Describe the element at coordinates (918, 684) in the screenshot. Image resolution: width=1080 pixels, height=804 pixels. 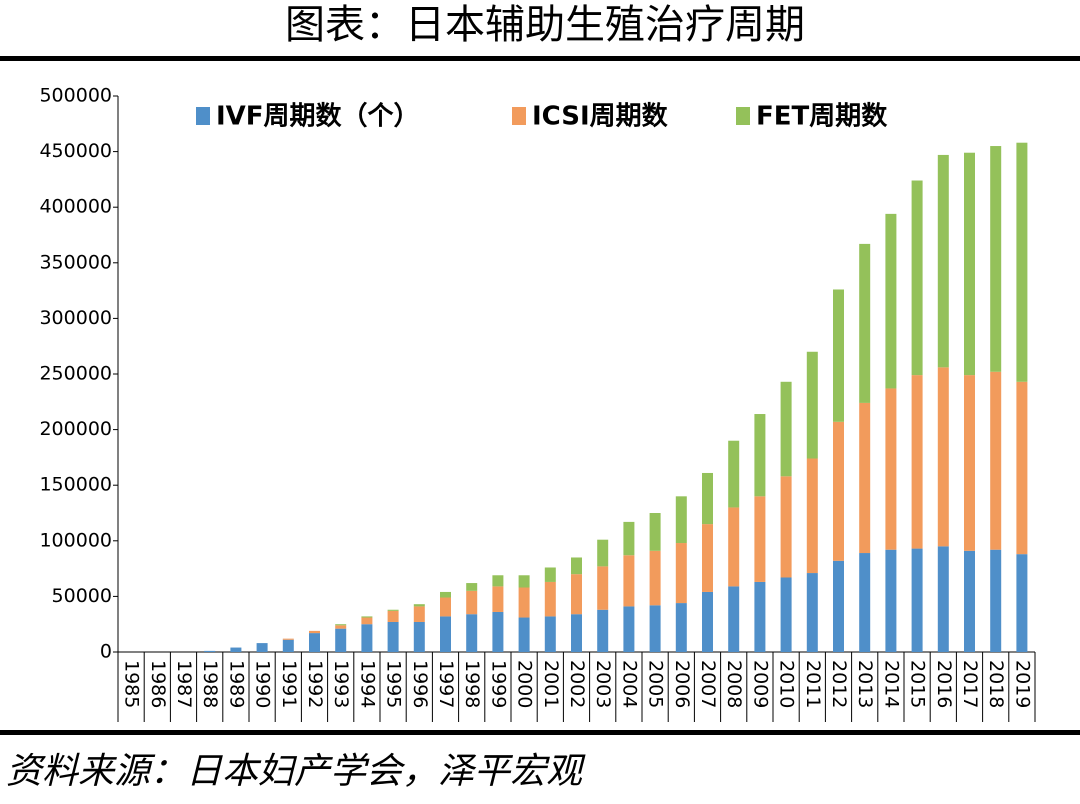
I see `x-tick-label: 2015` at that location.